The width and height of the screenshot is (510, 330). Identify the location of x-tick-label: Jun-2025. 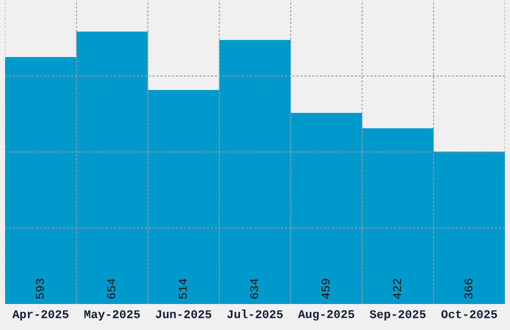
(184, 314).